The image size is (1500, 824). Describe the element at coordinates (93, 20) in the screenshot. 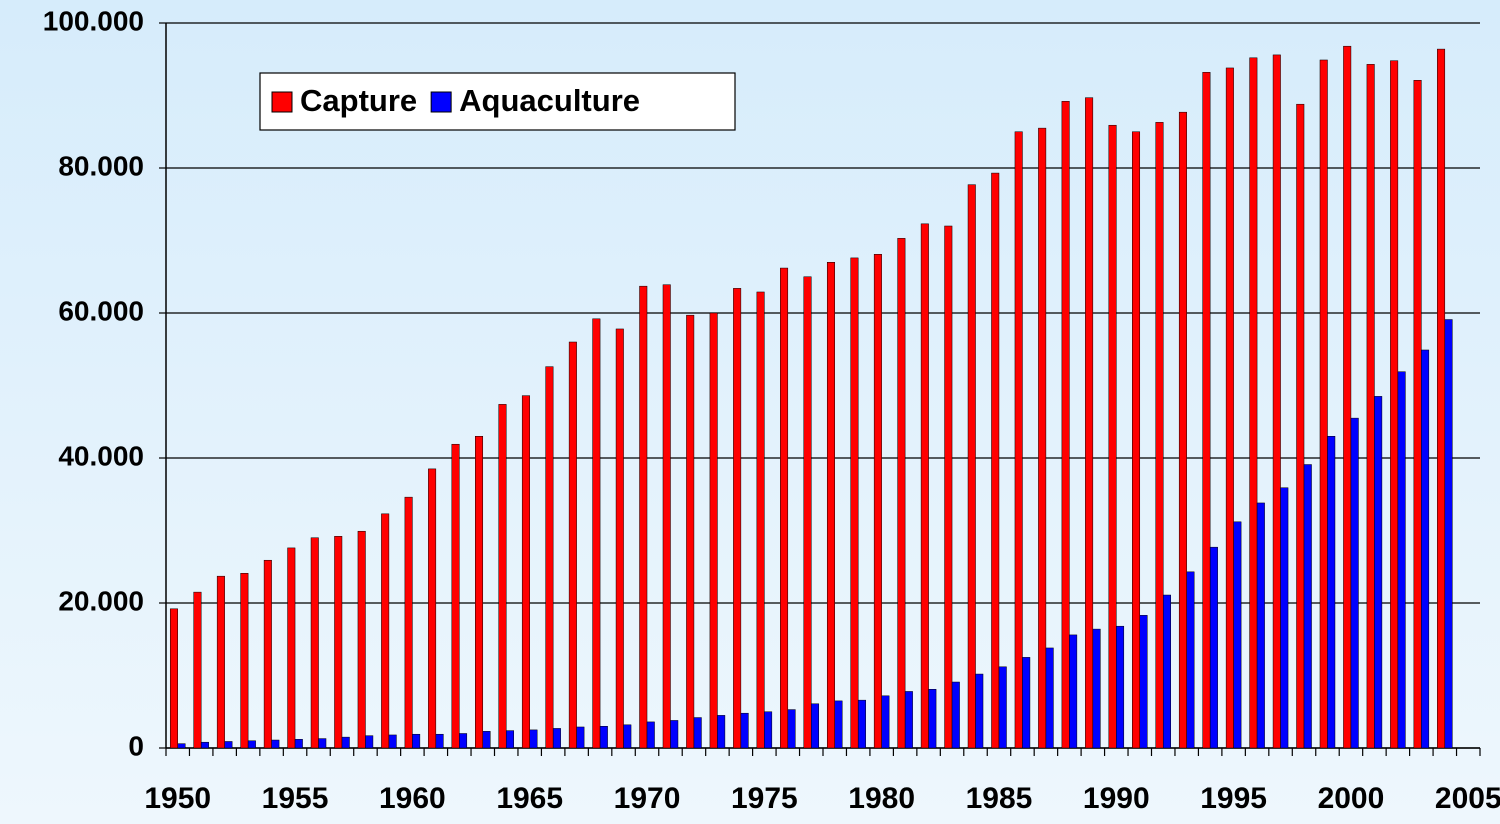

I see `y-tick-label: 100.000` at that location.